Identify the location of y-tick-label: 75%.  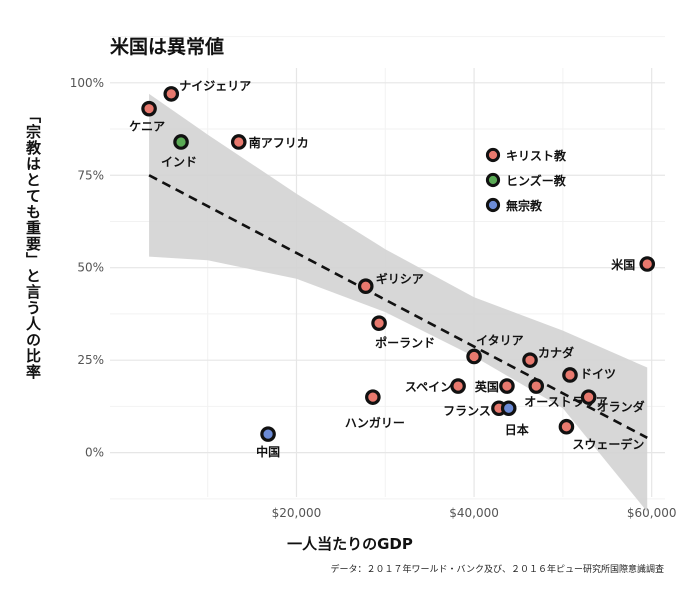
(90, 175).